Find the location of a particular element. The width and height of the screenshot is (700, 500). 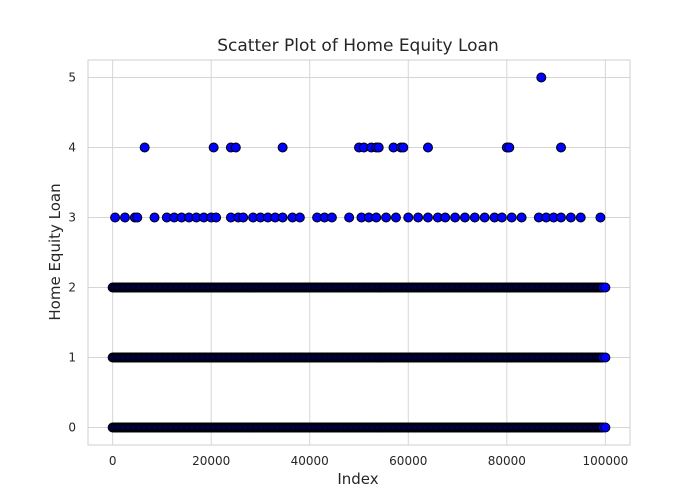

y-tick-label: 1 is located at coordinates (72, 358).